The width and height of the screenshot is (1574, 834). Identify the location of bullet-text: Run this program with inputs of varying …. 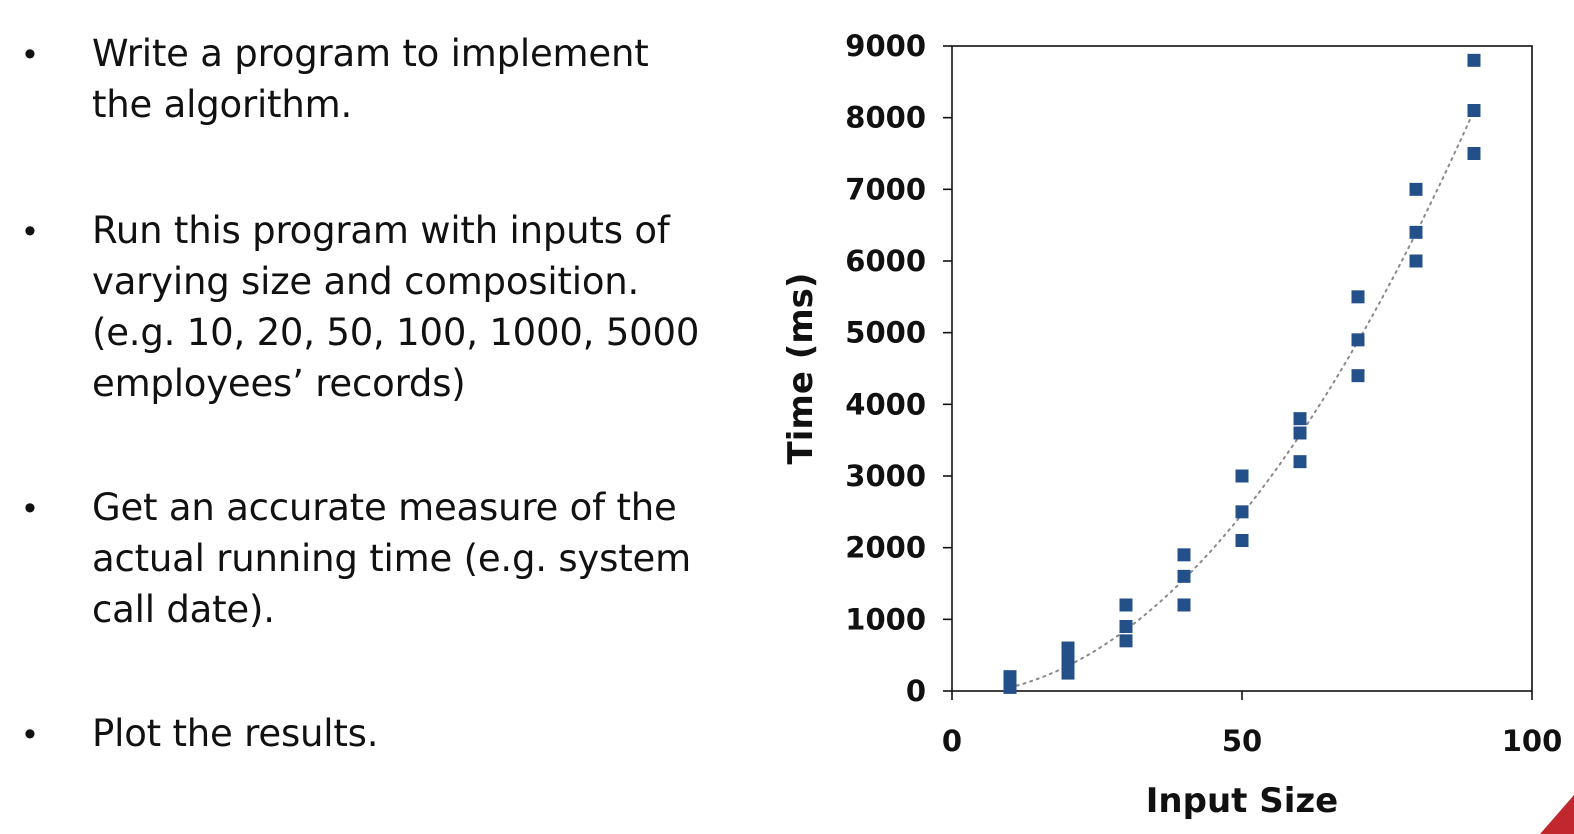
(396, 307).